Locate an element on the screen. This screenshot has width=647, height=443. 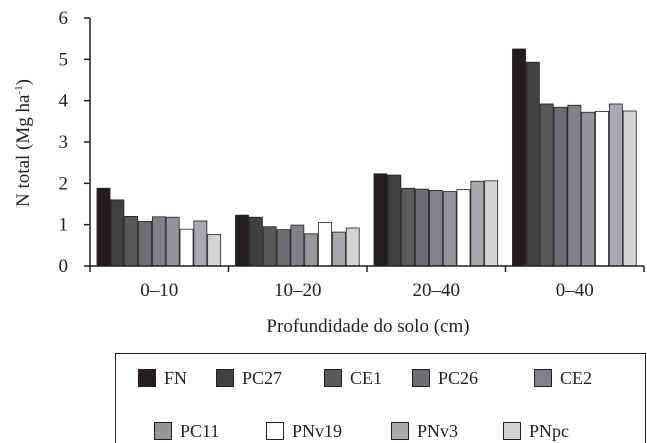
x-axis: 0–10 10–20 20–40 0–40 is located at coordinates (367, 283).